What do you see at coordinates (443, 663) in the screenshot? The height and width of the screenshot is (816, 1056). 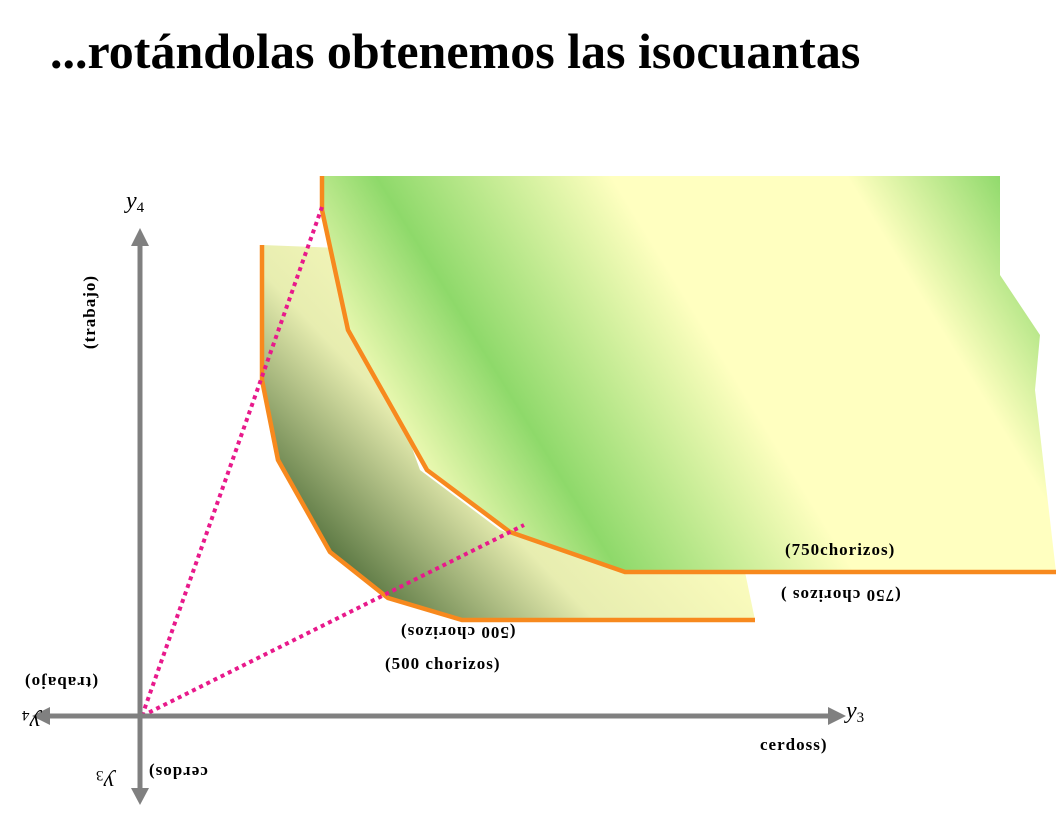 I see `isoquant-500-label: (500 chorizos)` at bounding box center [443, 663].